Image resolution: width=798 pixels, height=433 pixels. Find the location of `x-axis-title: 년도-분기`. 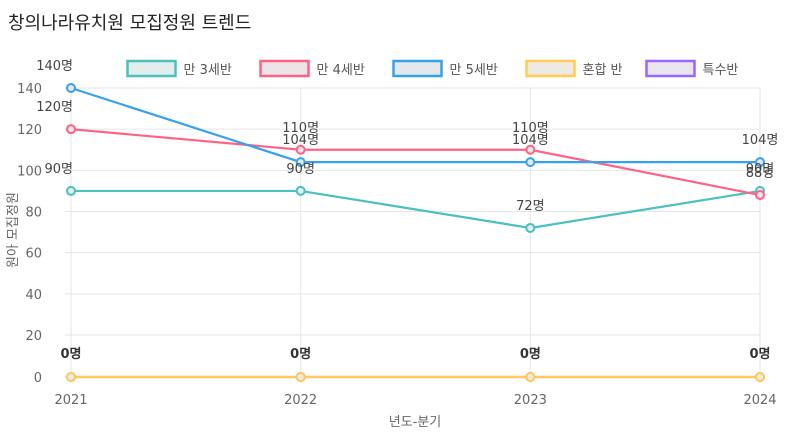

x-axis-title: 년도-분기 is located at coordinates (415, 422).